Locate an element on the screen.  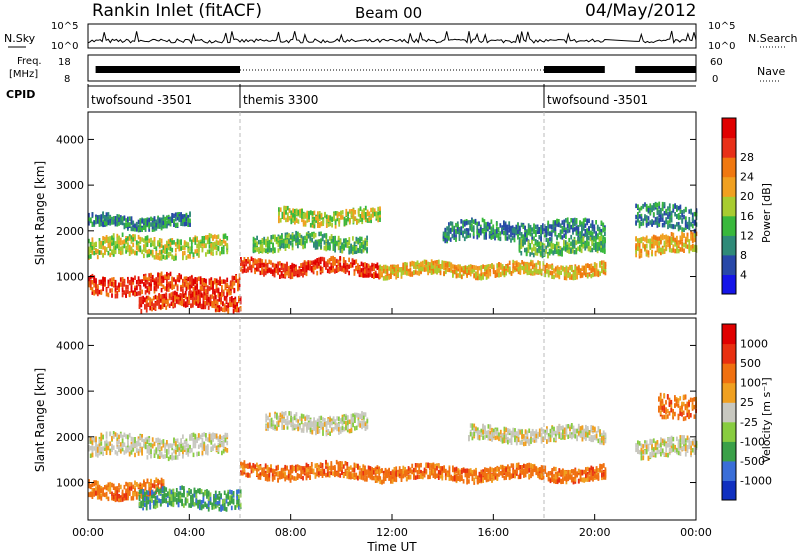
colorbar-swatch is located at coordinates (729, 147).